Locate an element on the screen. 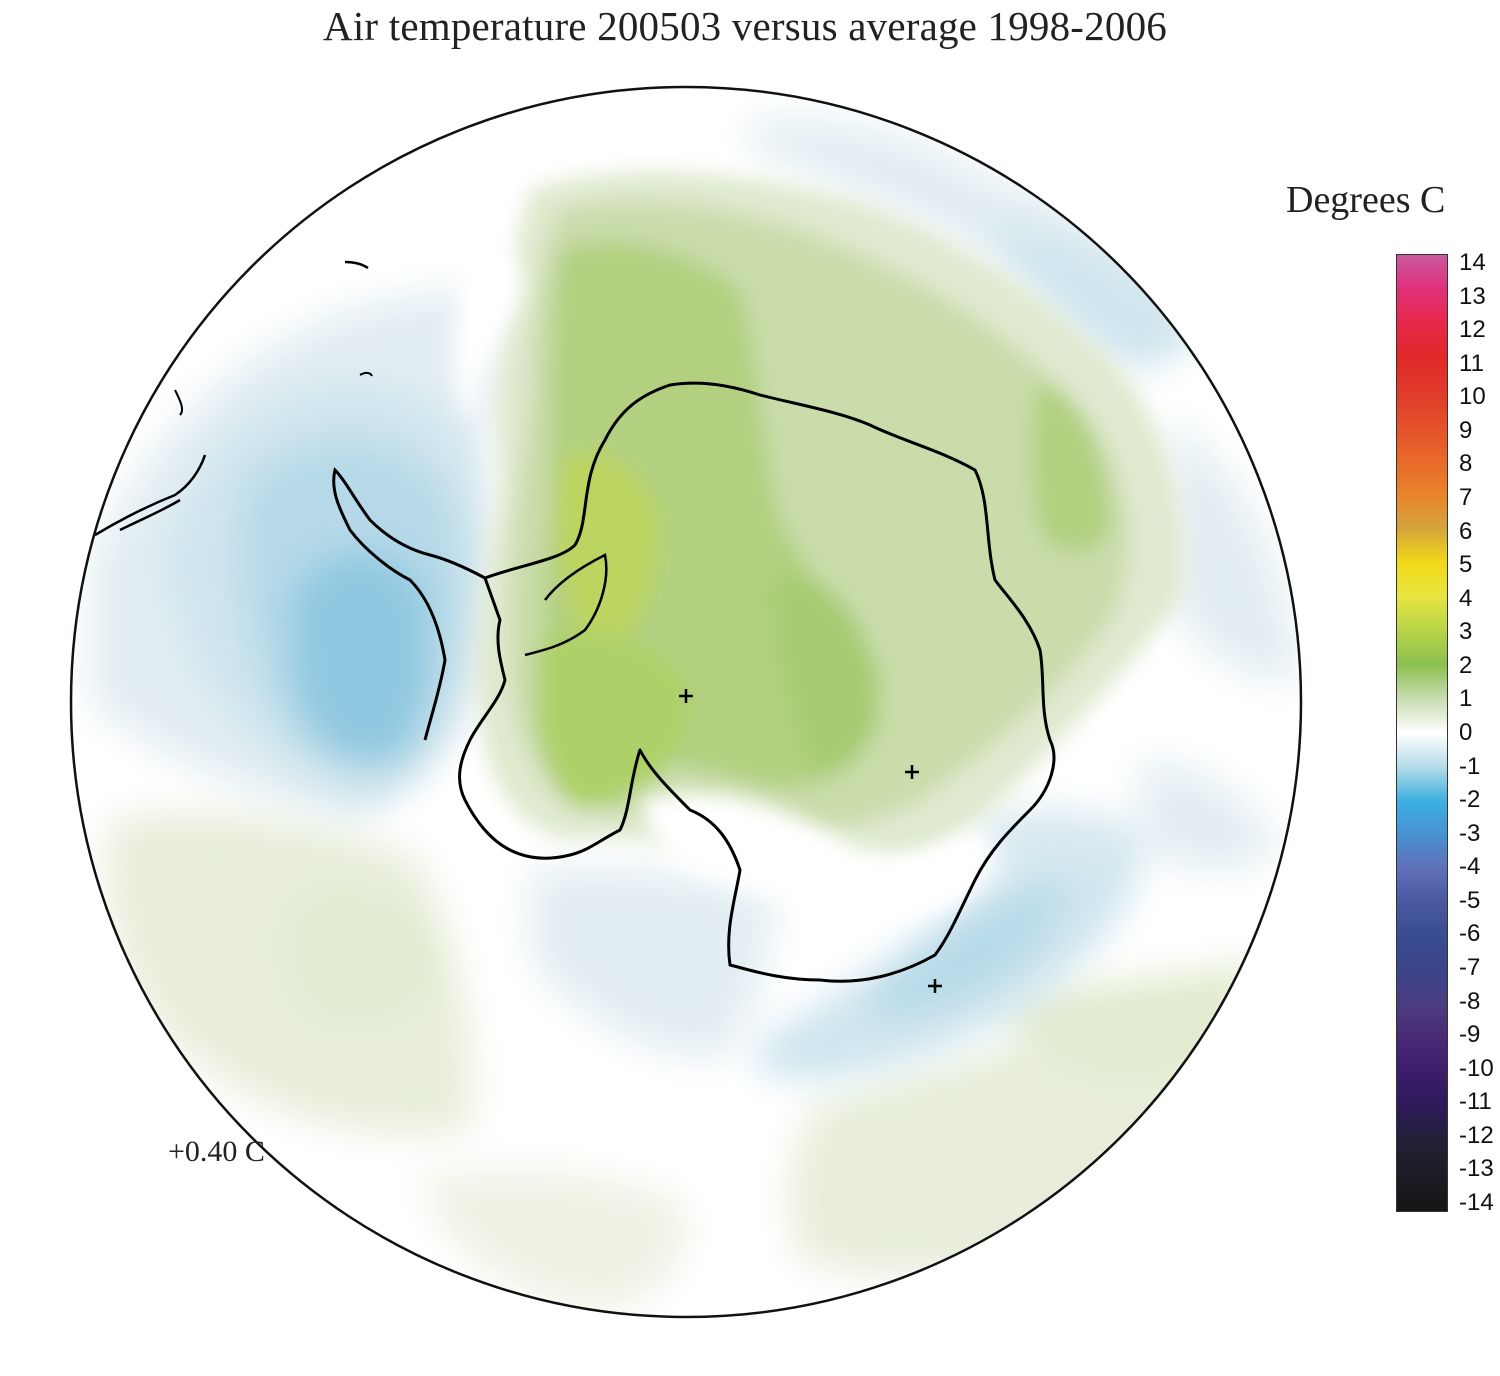 This screenshot has width=1500, height=1376. colorbar-tick-label: -13 is located at coordinates (1476, 1169).